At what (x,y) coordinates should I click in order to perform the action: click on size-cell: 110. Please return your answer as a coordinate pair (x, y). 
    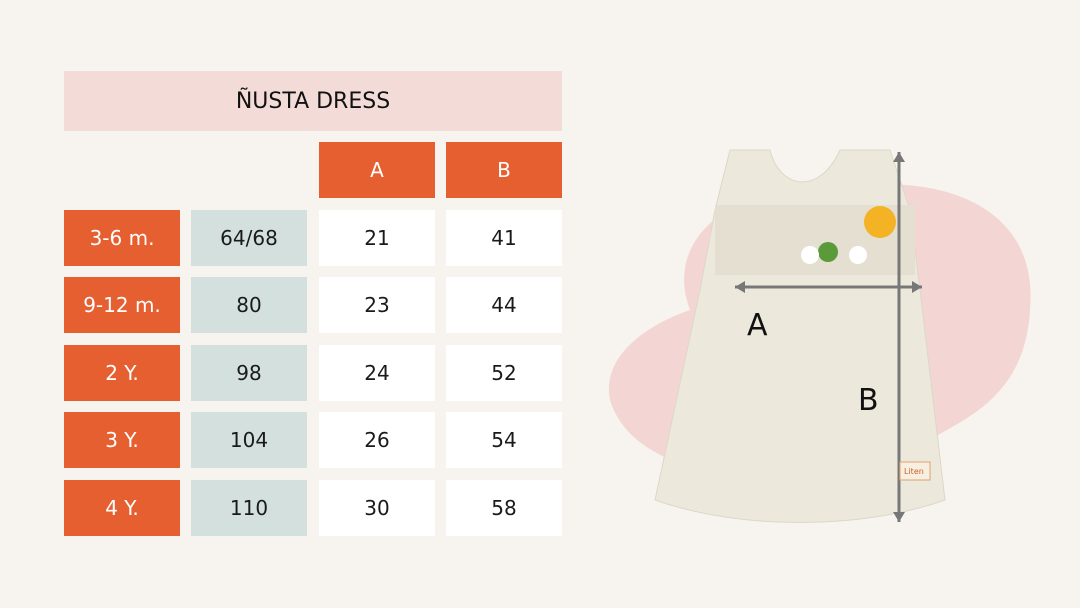
    Looking at the image, I should click on (249, 508).